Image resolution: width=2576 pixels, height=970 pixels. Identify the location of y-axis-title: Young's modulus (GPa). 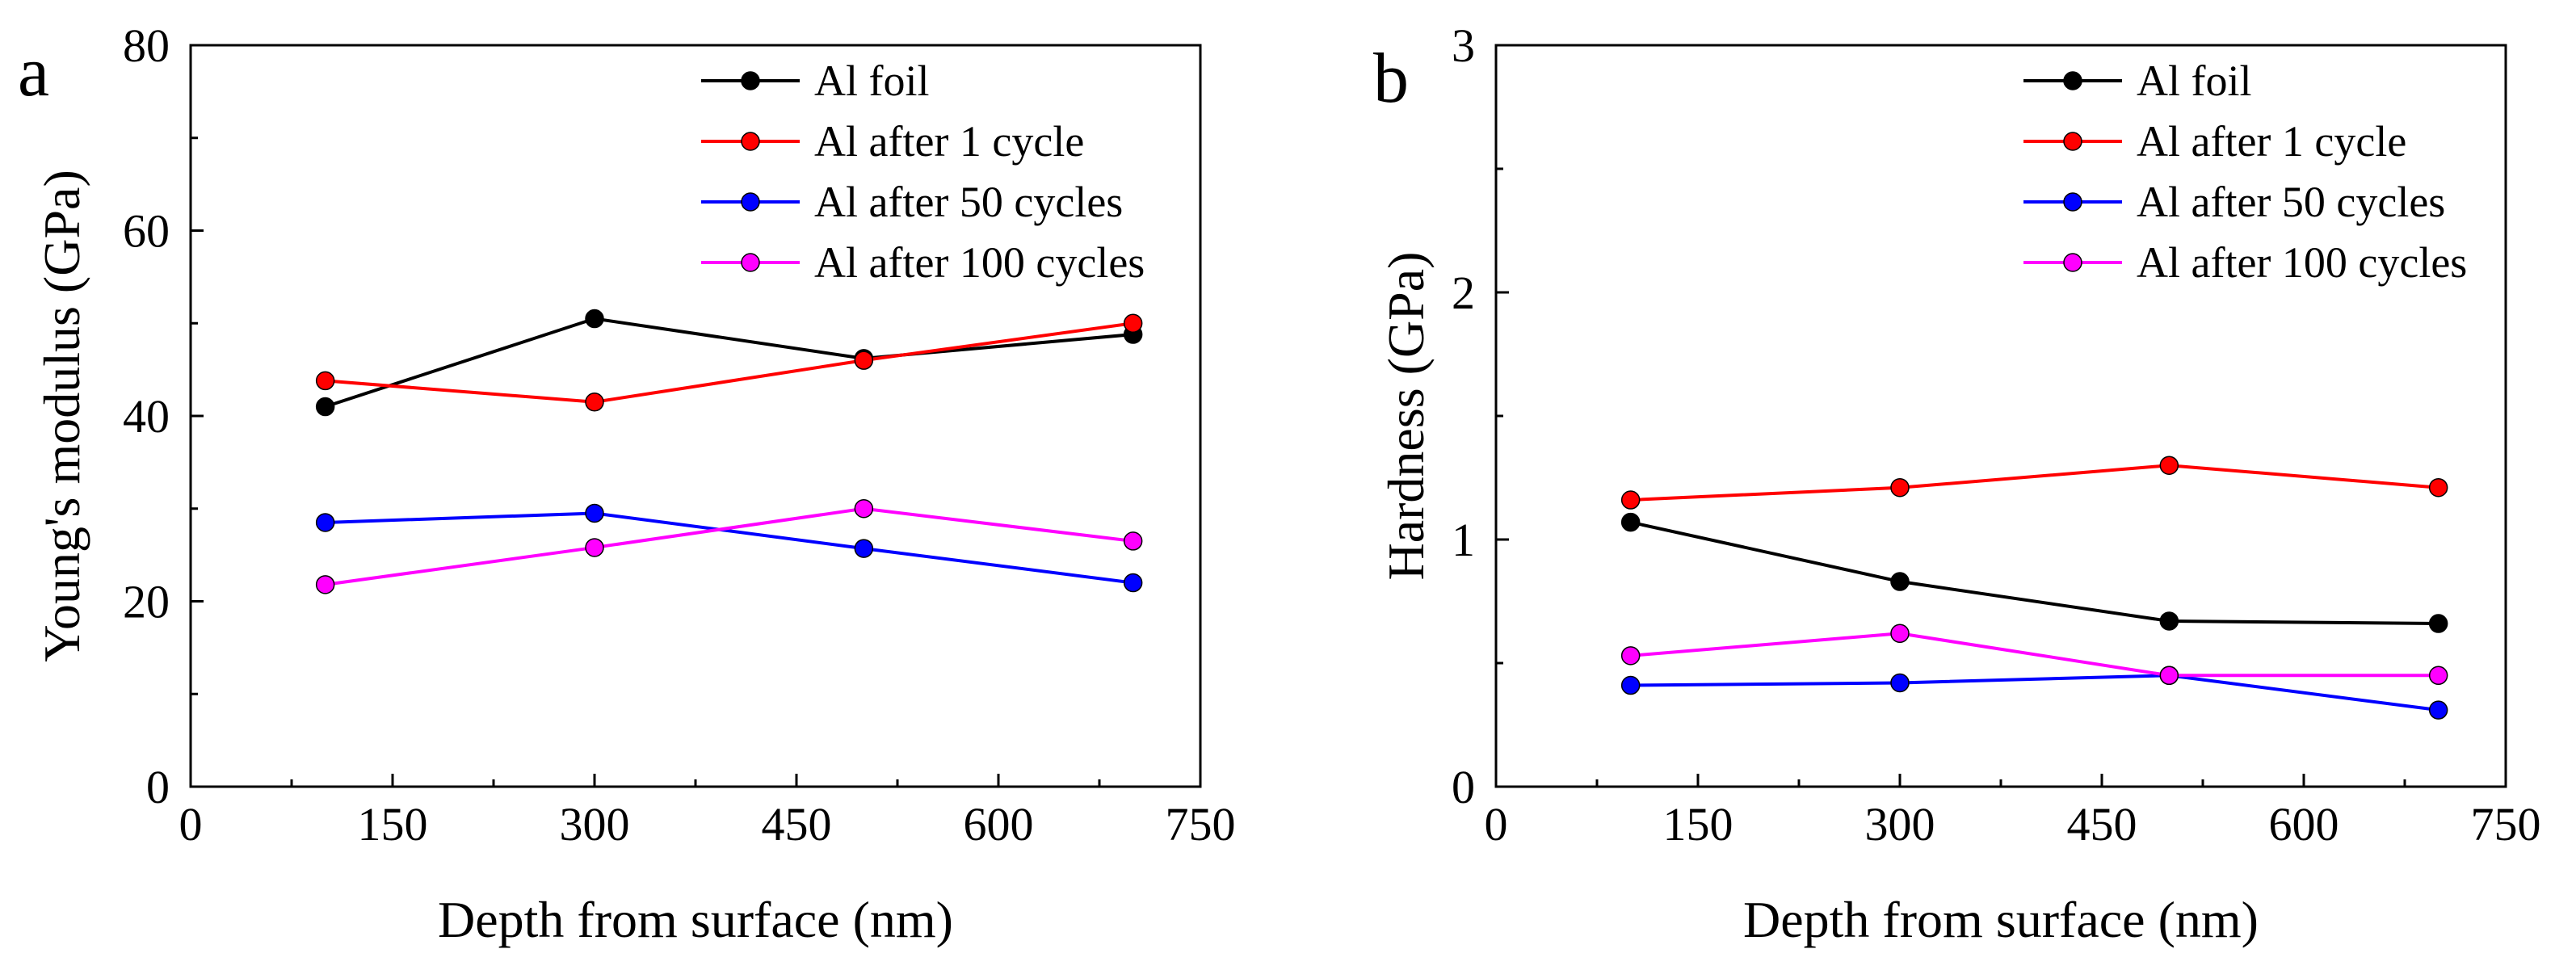
(61, 416).